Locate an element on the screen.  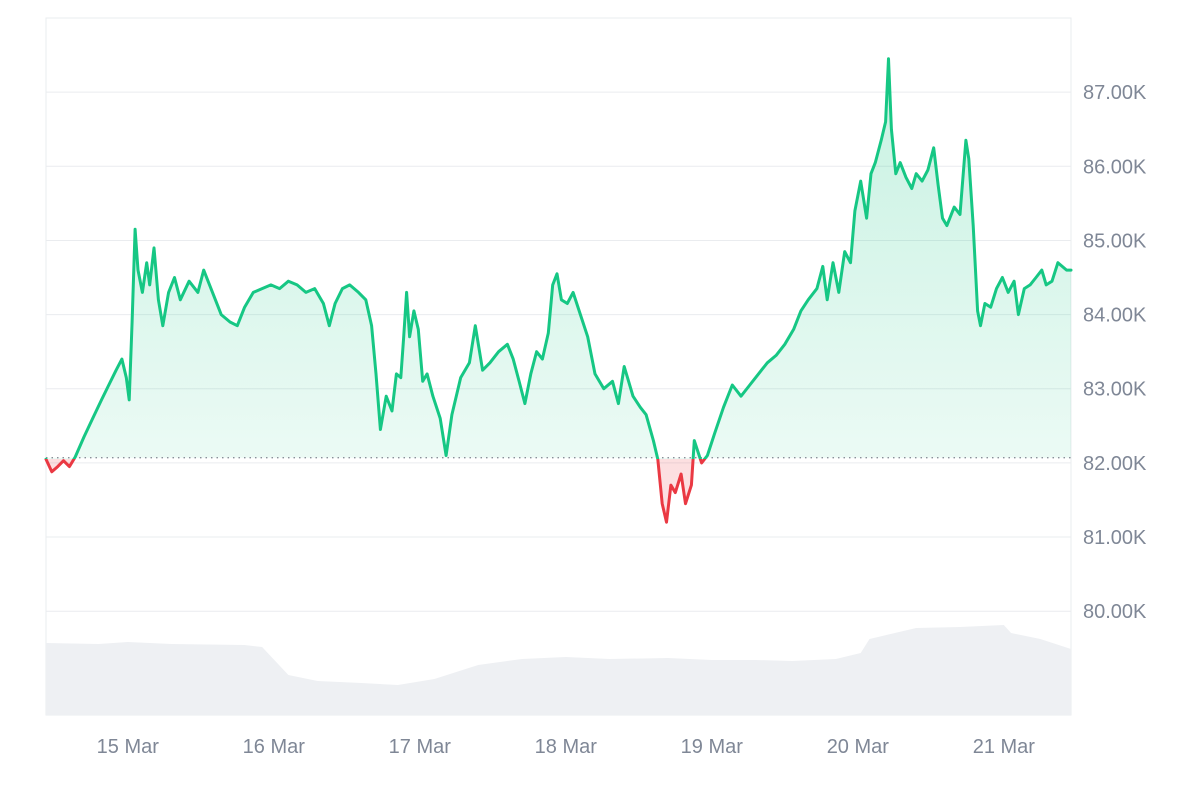
x-tick-label: 16 Mar is located at coordinates (274, 747).